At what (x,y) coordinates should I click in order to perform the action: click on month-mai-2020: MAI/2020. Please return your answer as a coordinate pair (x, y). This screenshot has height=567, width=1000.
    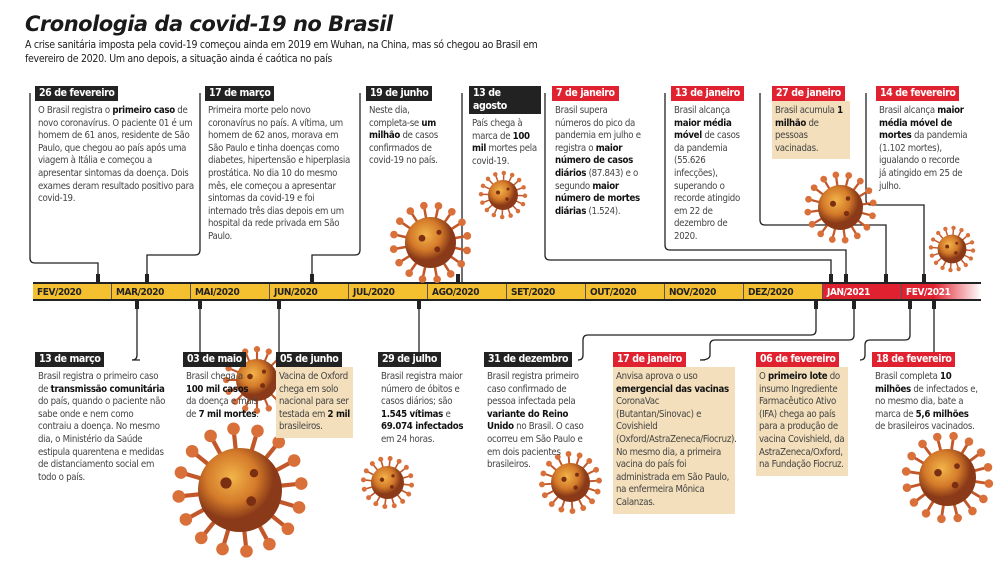
    Looking at the image, I should click on (230, 291).